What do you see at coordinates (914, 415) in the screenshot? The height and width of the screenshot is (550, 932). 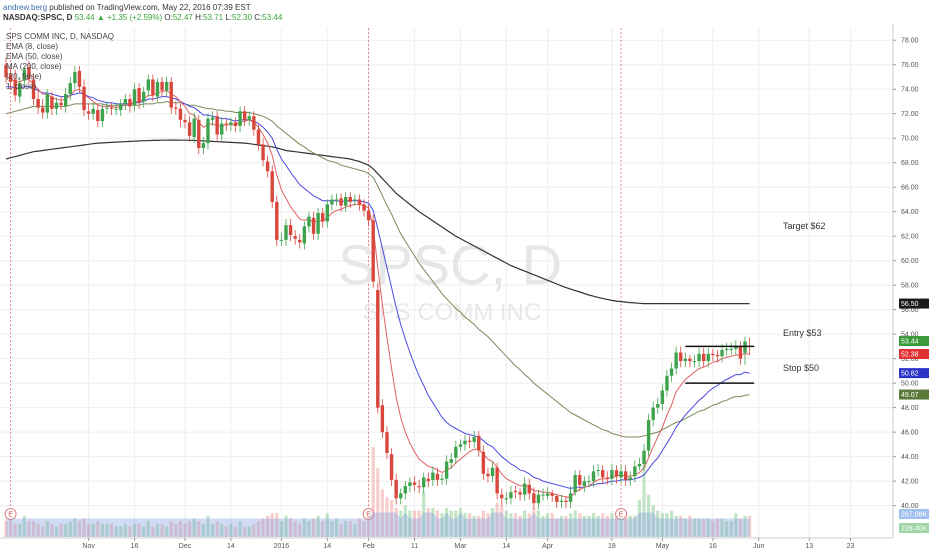 I see `price-labels: 56.50 53.44 52.38 50.82 49.07 267.08K 226.40K` at bounding box center [914, 415].